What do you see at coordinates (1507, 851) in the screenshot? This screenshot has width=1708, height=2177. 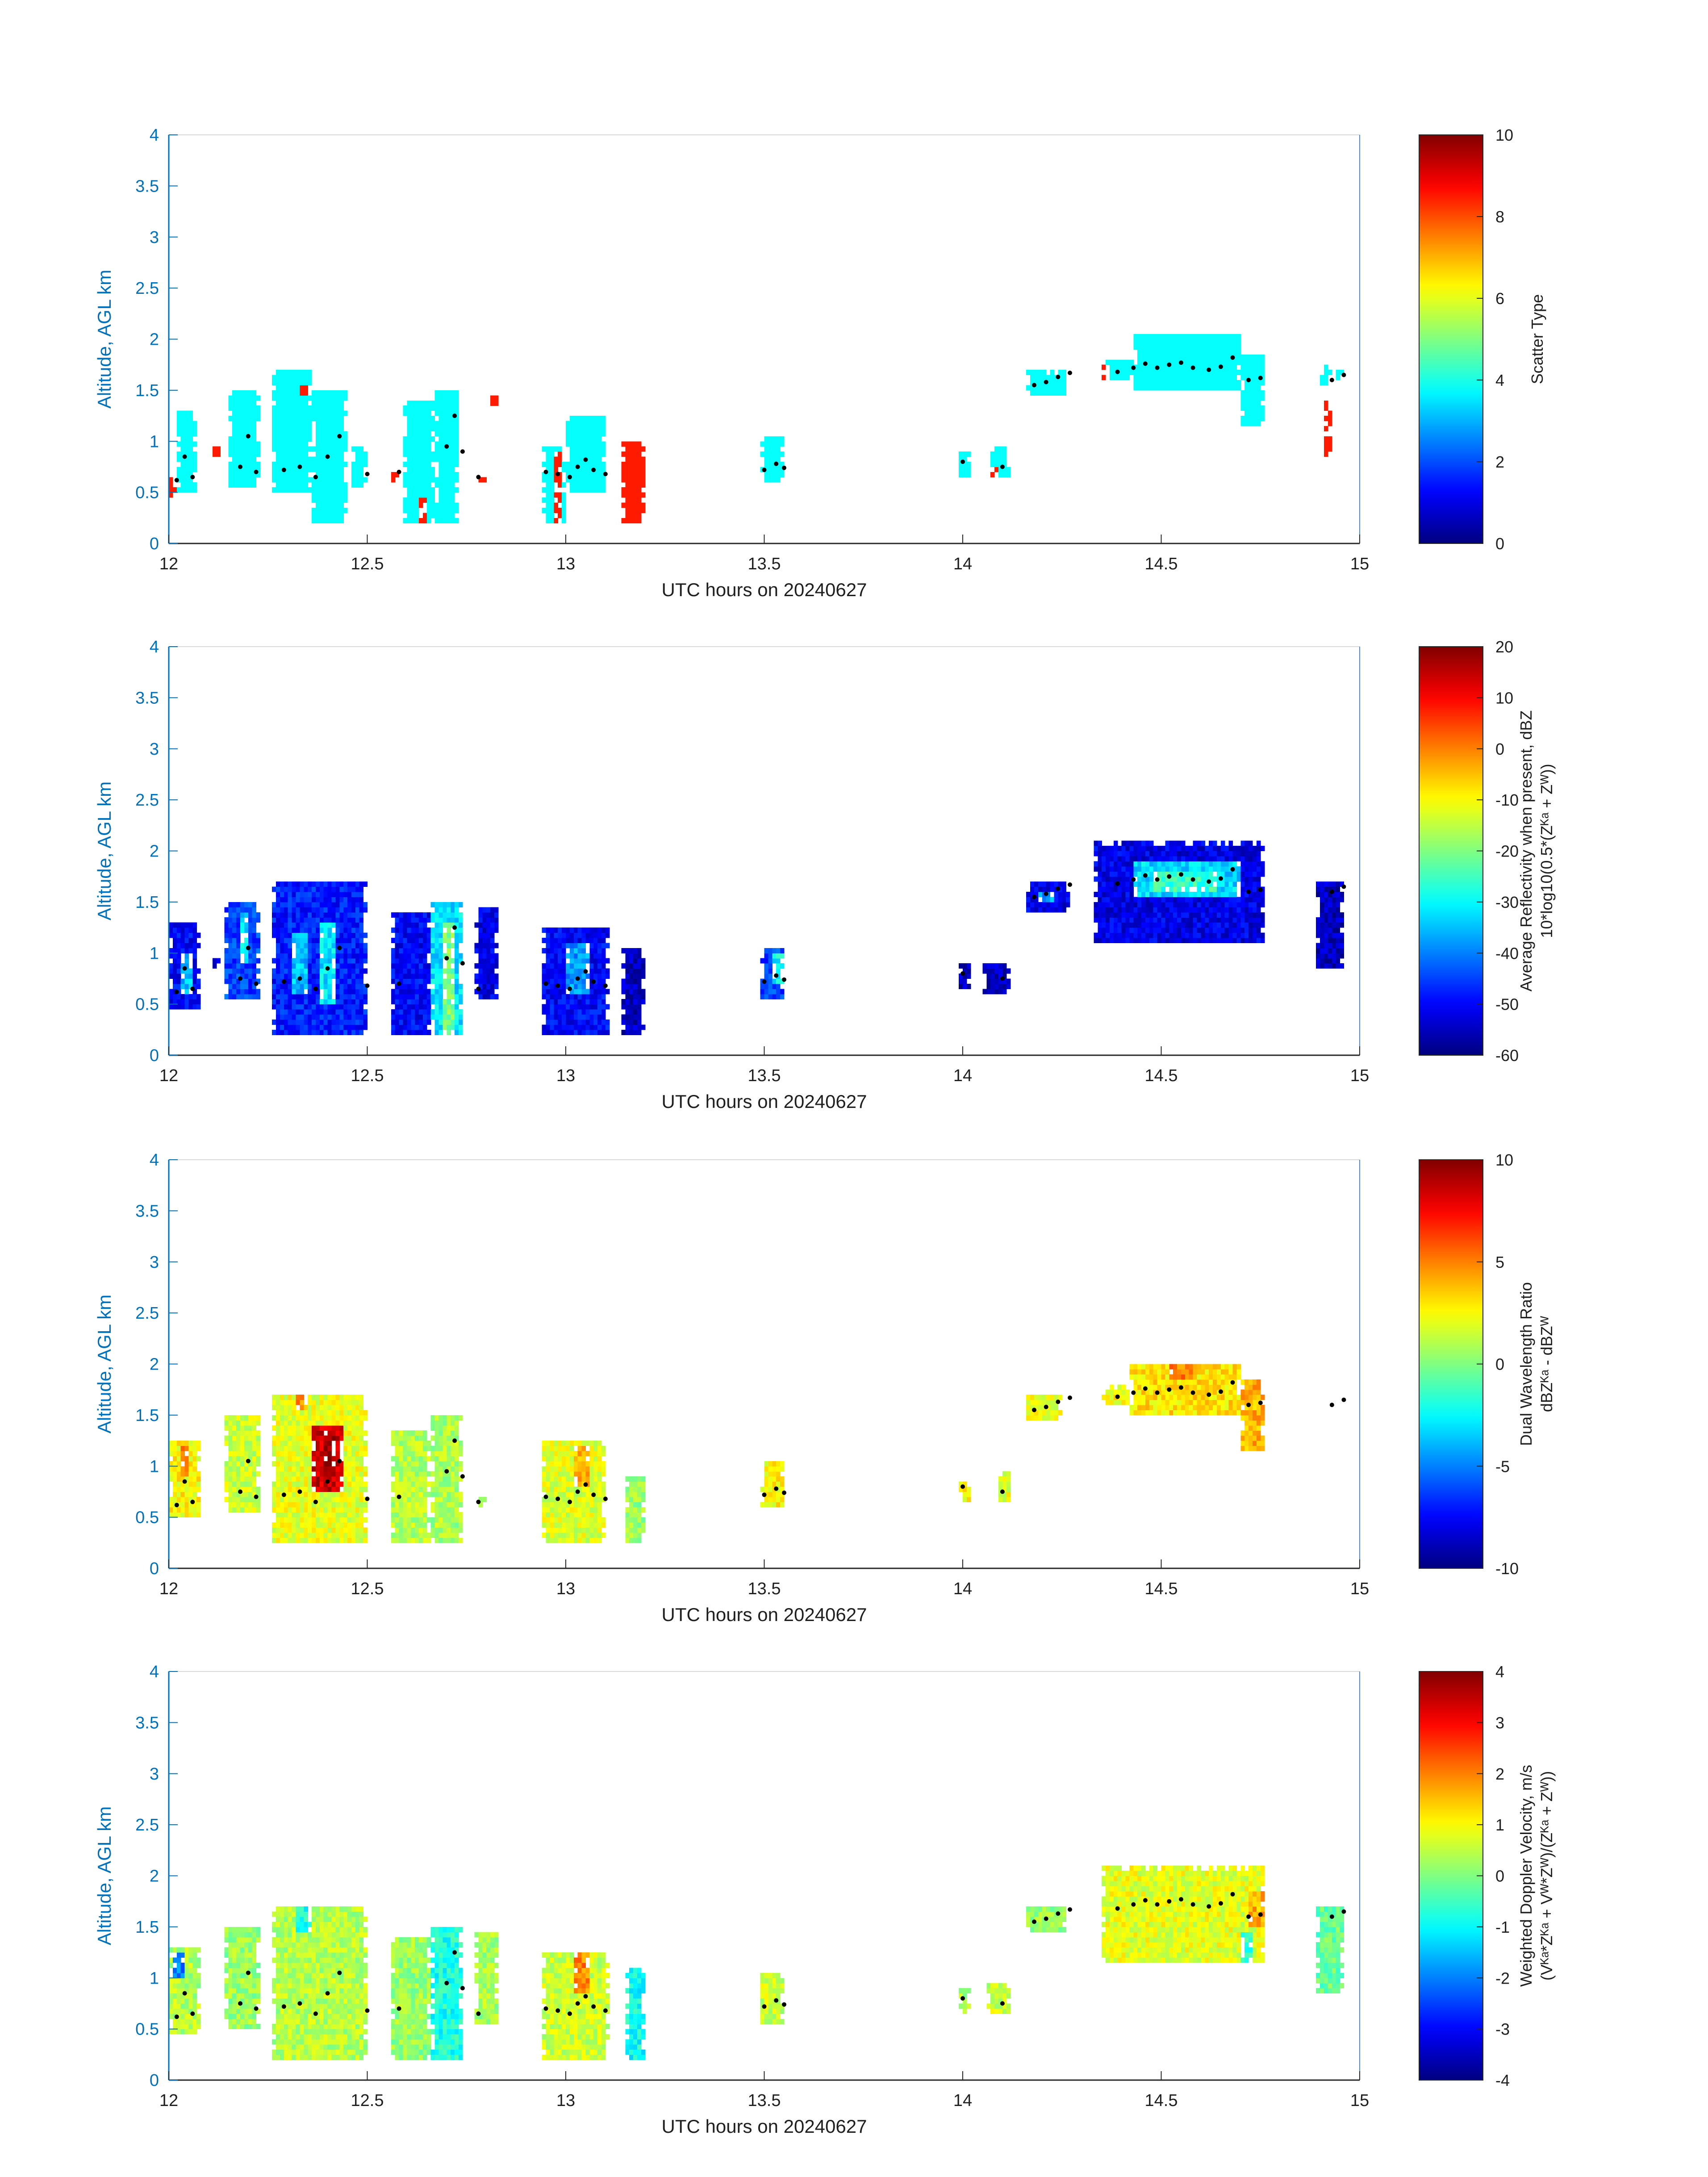 I see `colorbar-tick-label: -20` at bounding box center [1507, 851].